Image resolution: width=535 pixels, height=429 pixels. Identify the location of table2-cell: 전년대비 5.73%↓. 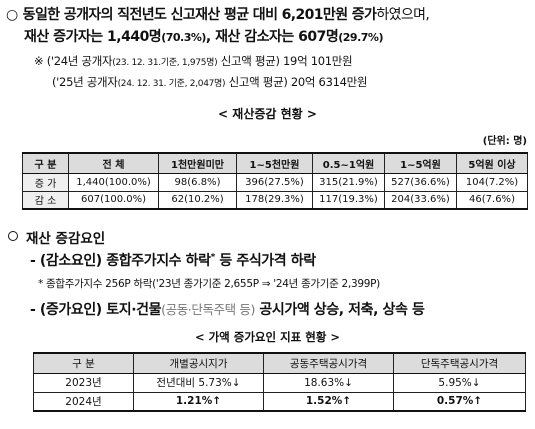
(198, 382).